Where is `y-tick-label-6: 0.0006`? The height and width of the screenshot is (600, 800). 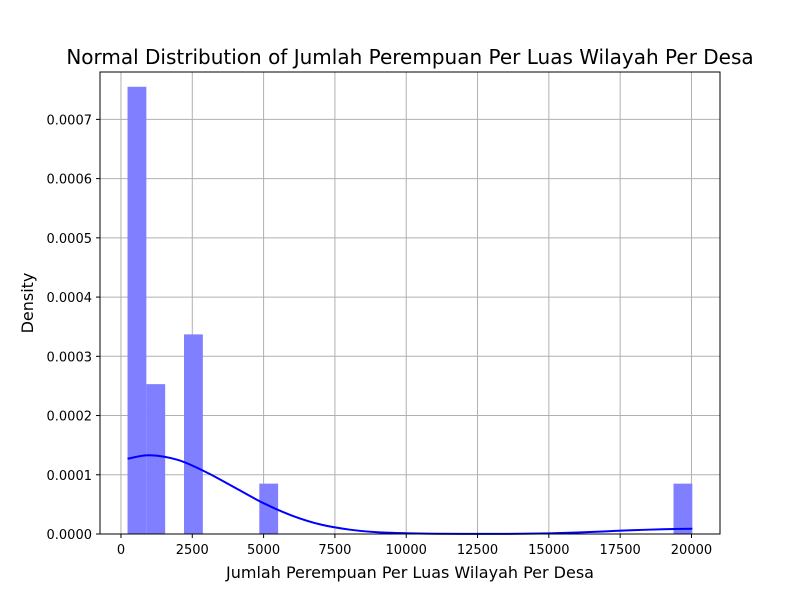 y-tick-label-6: 0.0006 is located at coordinates (70, 180).